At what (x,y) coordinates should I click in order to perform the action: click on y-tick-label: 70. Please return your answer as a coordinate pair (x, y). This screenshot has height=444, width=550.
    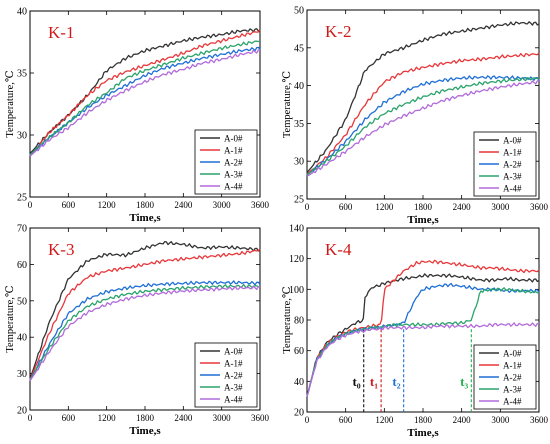
    Looking at the image, I should click on (22, 229).